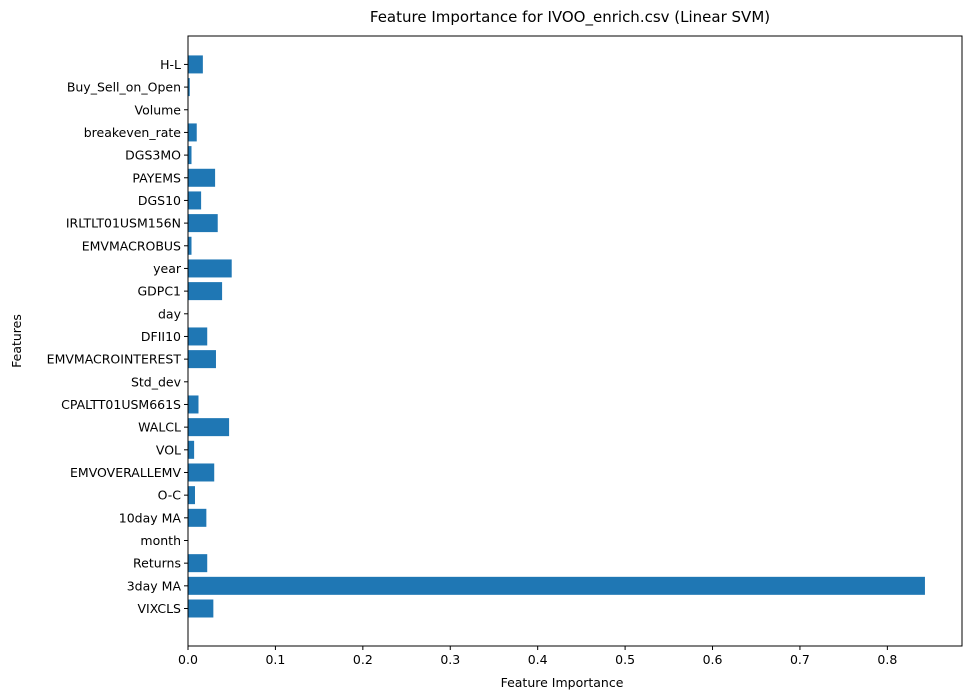 Image resolution: width=973 pixels, height=699 pixels. What do you see at coordinates (170, 64) in the screenshot?
I see `y-tick-label: H-L` at bounding box center [170, 64].